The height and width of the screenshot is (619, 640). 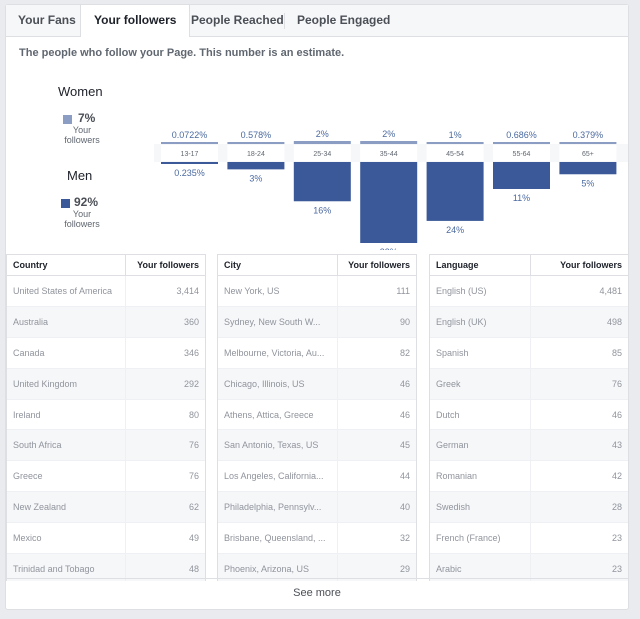 I want to click on row-value: 292, so click(x=165, y=384).